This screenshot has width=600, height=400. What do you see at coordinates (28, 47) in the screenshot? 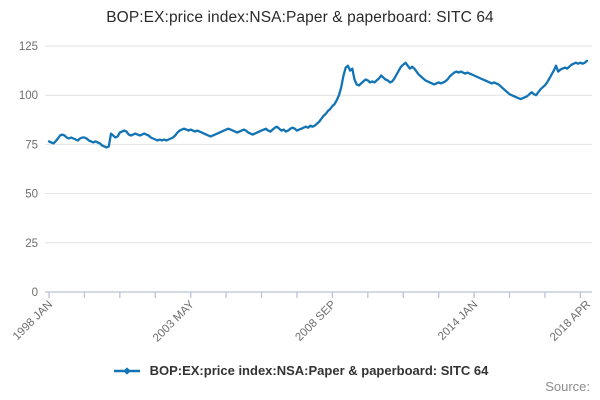
I see `y-tick-label-125: 125` at bounding box center [28, 47].